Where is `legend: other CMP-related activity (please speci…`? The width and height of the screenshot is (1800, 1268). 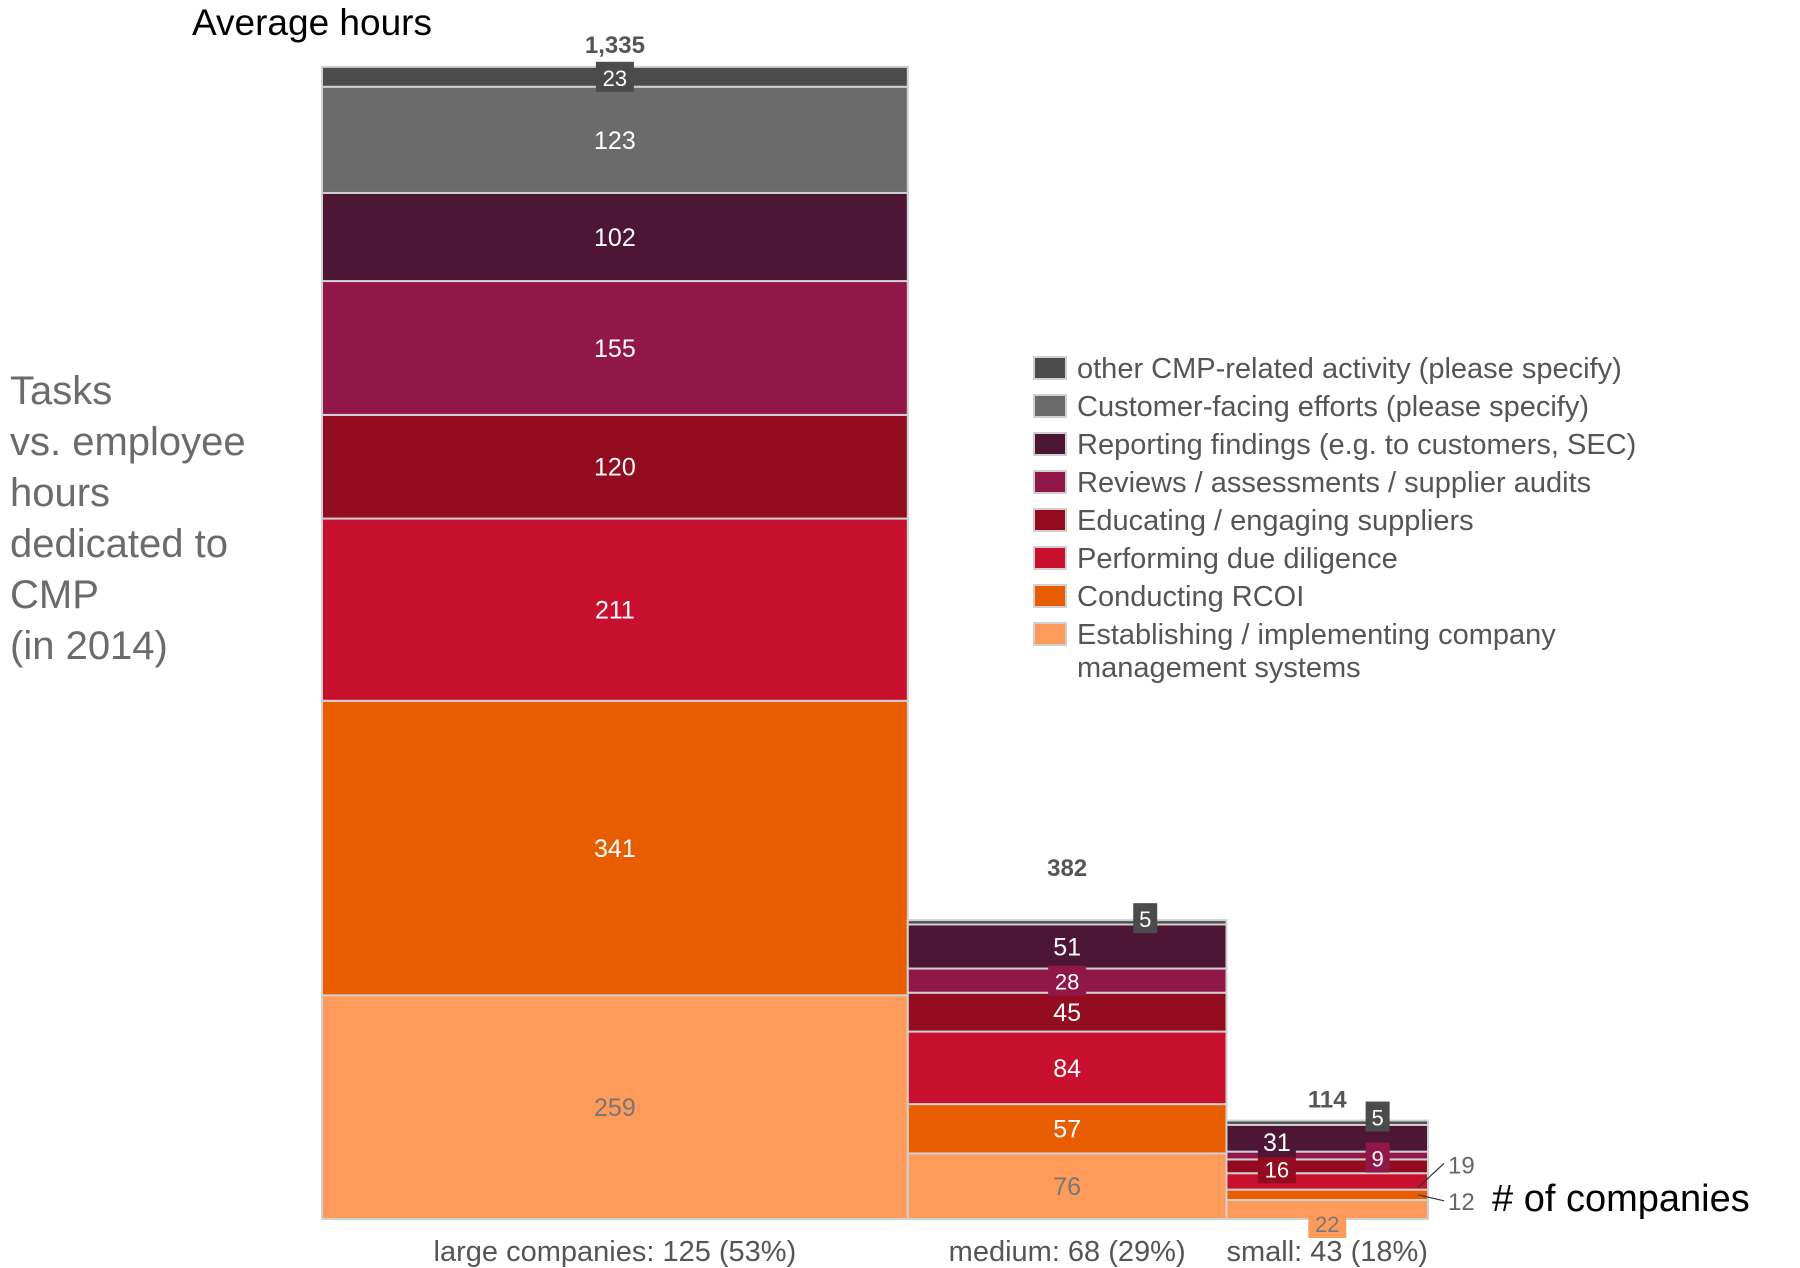
legend: other CMP-related activity (please speci… is located at coordinates (1380, 521).